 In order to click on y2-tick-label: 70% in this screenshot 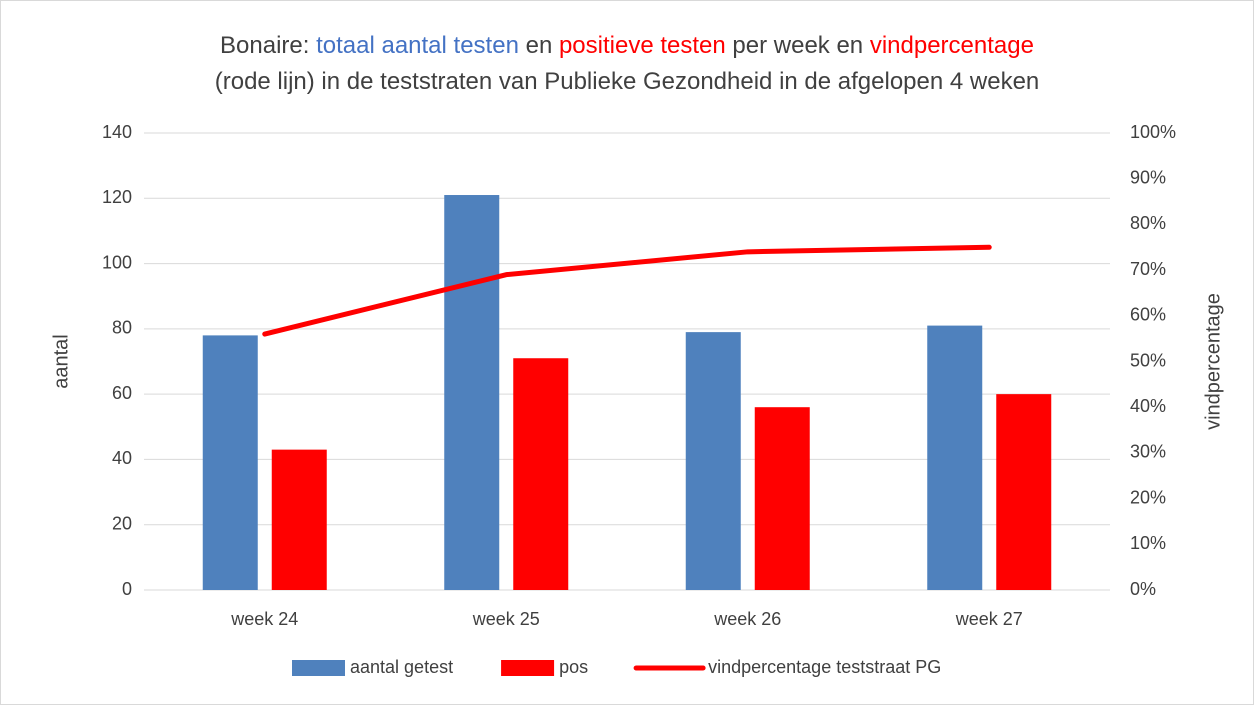, I will do `click(1148, 269)`.